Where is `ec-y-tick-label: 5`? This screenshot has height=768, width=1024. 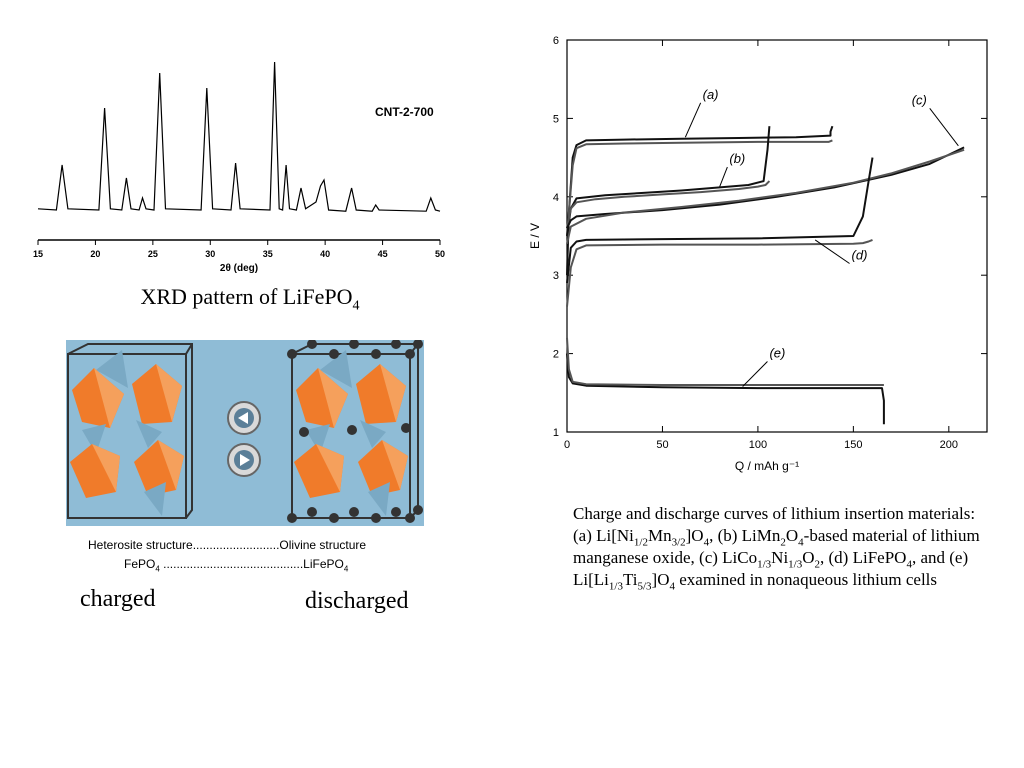
ec-y-tick-label: 5 is located at coordinates (556, 119).